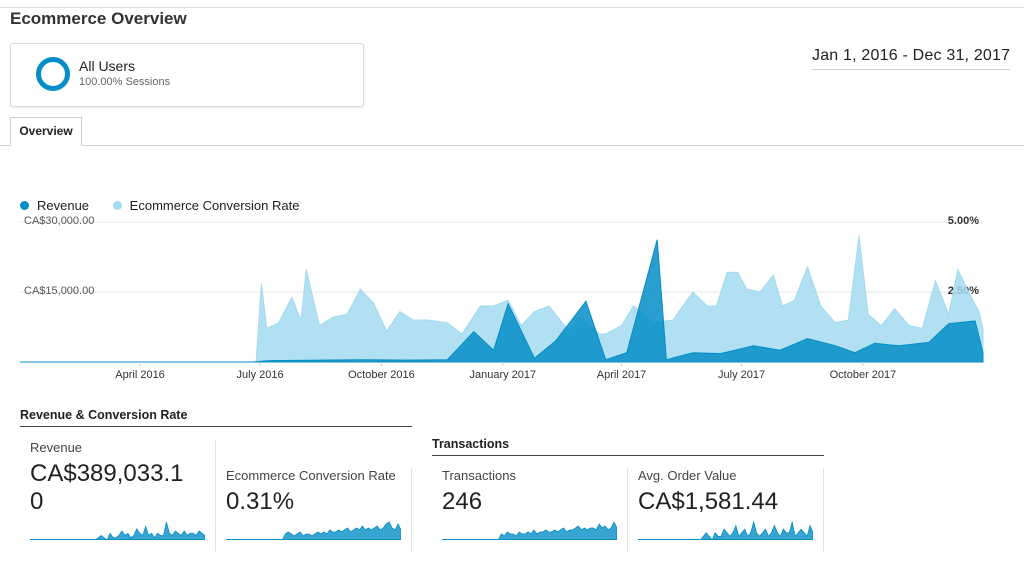 The width and height of the screenshot is (1024, 571). I want to click on tab-overview: Overview, so click(46, 131).